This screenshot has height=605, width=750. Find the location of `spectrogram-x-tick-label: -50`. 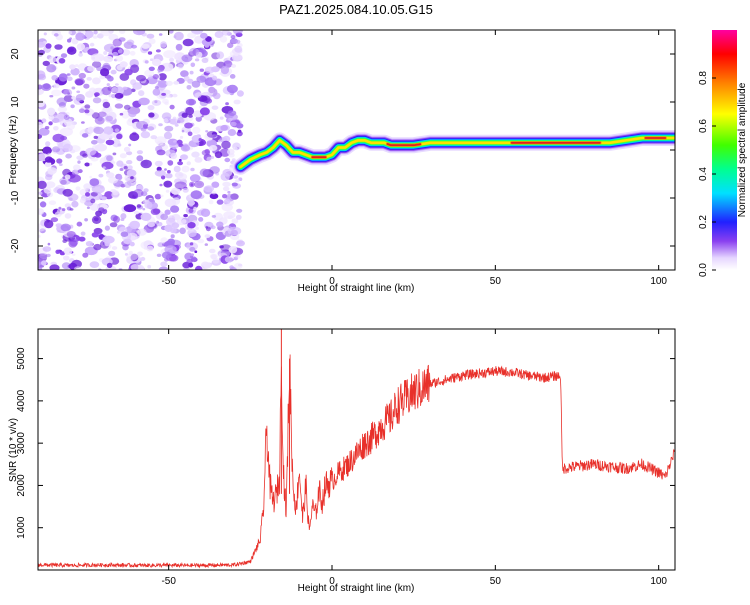

spectrogram-x-tick-label: -50 is located at coordinates (168, 281).